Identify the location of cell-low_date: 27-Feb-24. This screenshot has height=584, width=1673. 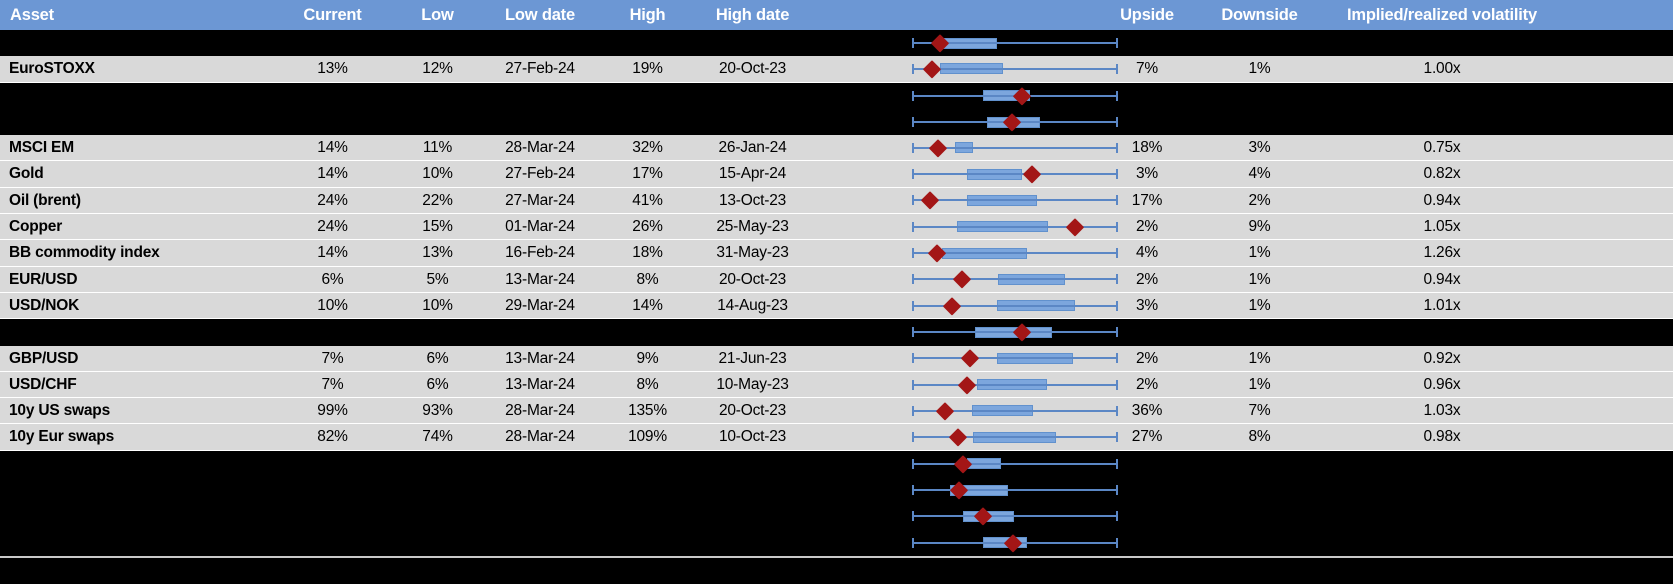
(540, 69).